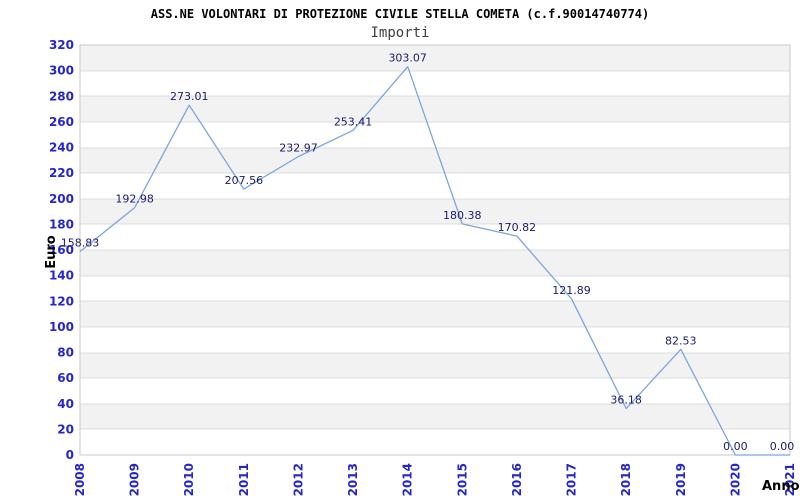 This screenshot has height=500, width=800. I want to click on x-tick-label: 2015, so click(462, 479).